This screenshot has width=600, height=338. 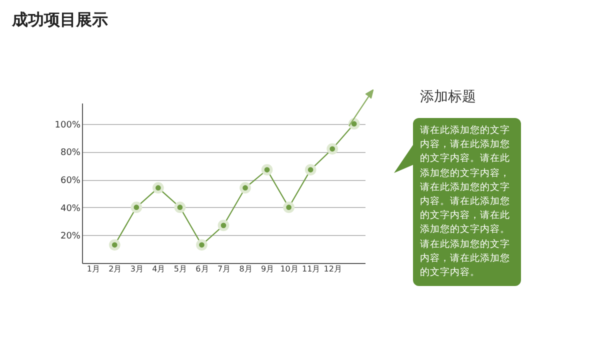 What do you see at coordinates (159, 269) in the screenshot?
I see `x-tick-label: 4月` at bounding box center [159, 269].